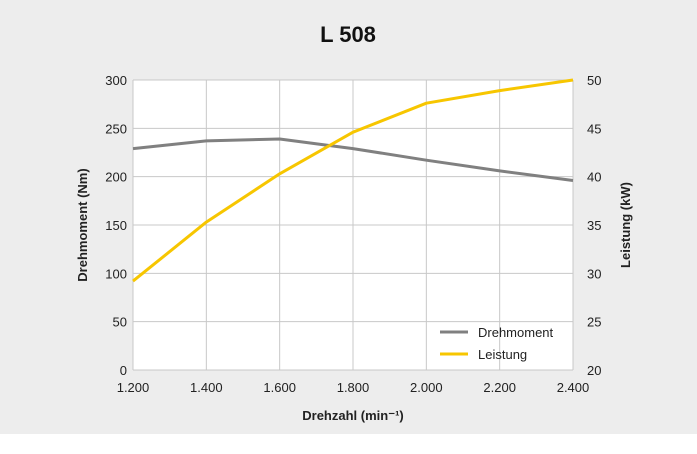  What do you see at coordinates (426, 387) in the screenshot?
I see `x-tick-label: 2.000` at bounding box center [426, 387].